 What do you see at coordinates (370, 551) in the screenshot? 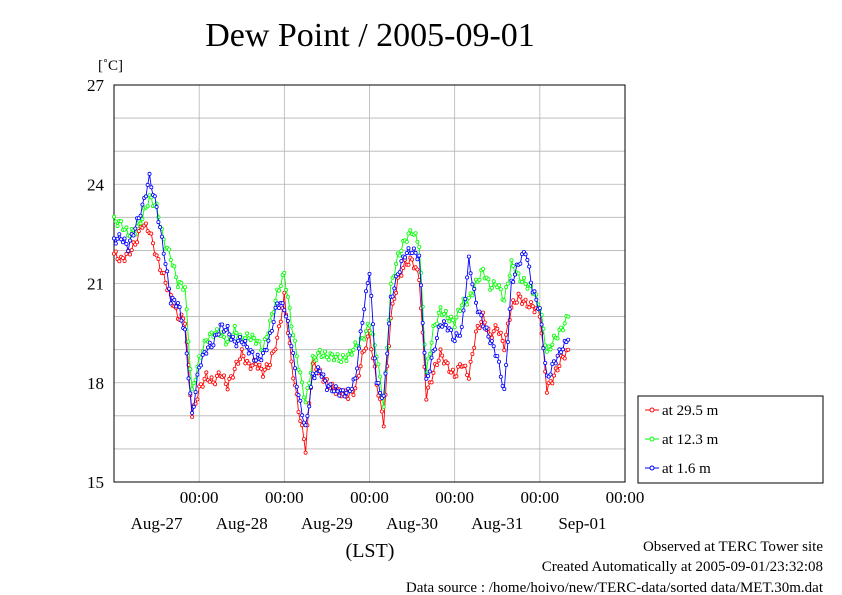
I see `x-axis-label: (LST)` at bounding box center [370, 551].